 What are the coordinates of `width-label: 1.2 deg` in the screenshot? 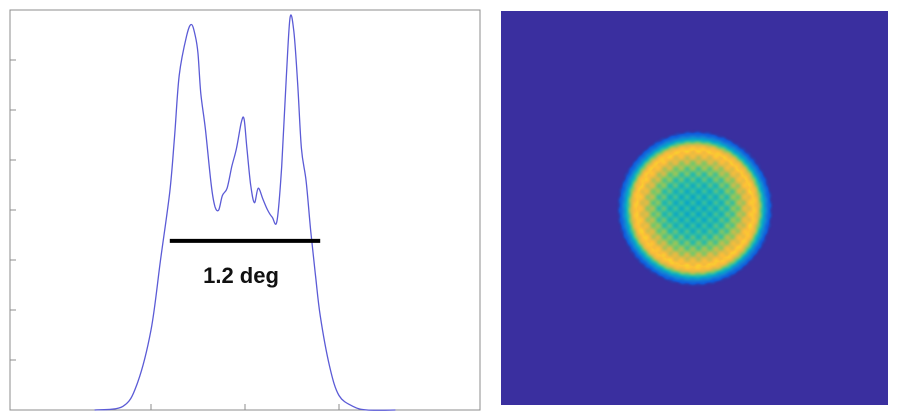 It's located at (241, 275).